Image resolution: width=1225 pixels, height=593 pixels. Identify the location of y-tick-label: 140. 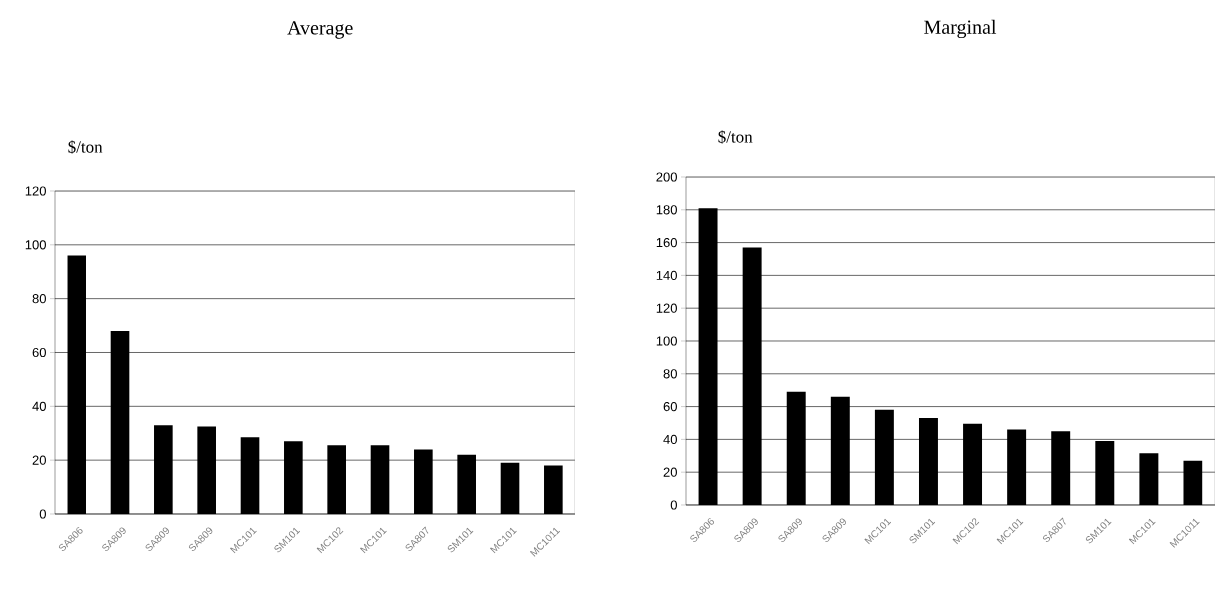
(666, 275).